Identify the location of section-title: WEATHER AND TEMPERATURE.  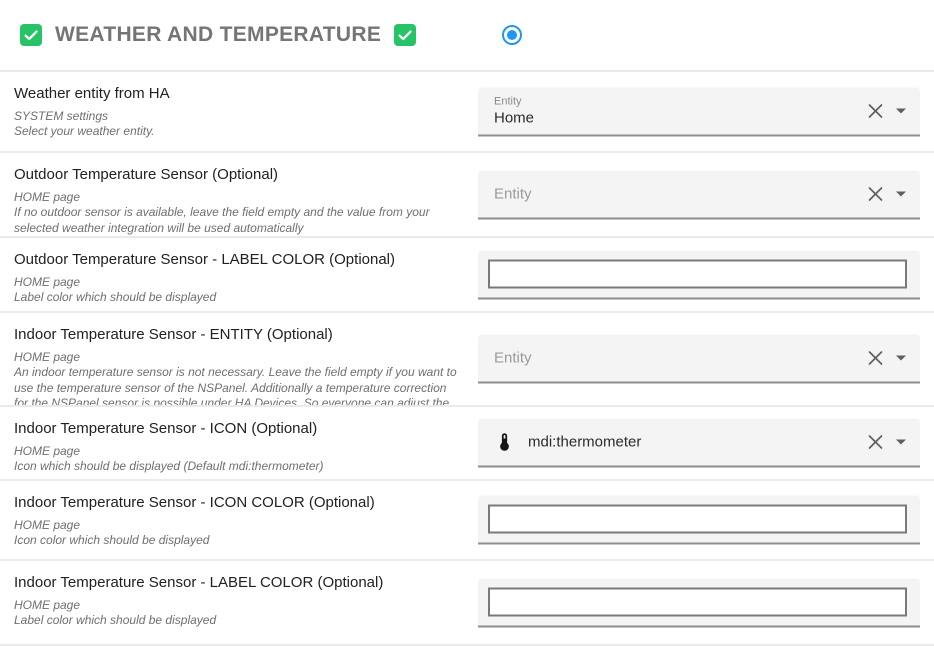
(218, 34).